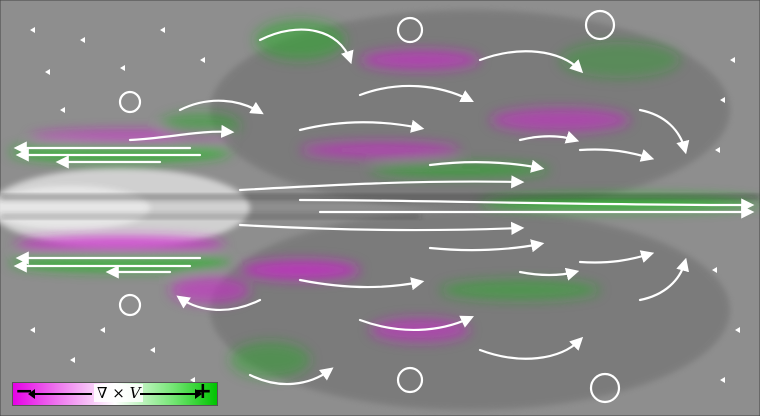  I want to click on vorticity-colorbar: − ∇ × V +, so click(115, 392).